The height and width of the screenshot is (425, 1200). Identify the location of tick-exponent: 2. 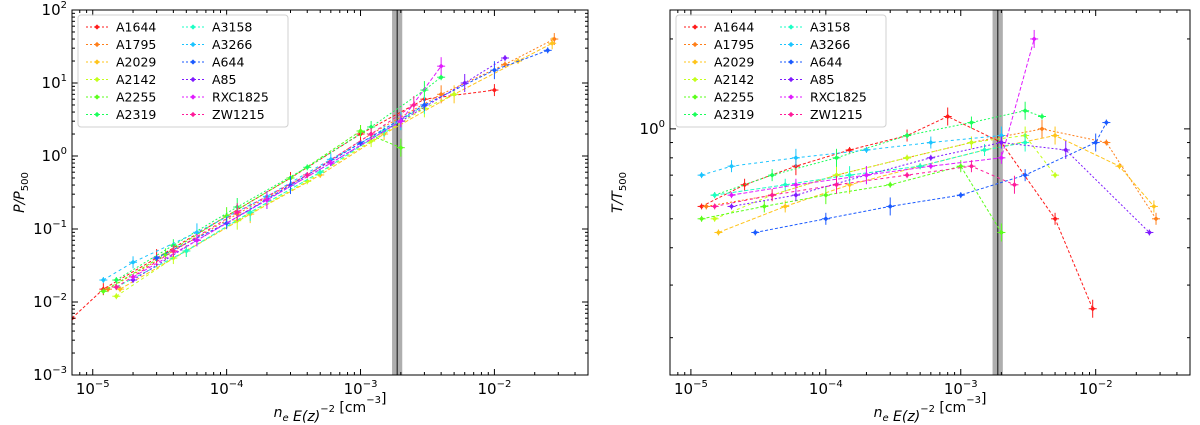
(64, 5).